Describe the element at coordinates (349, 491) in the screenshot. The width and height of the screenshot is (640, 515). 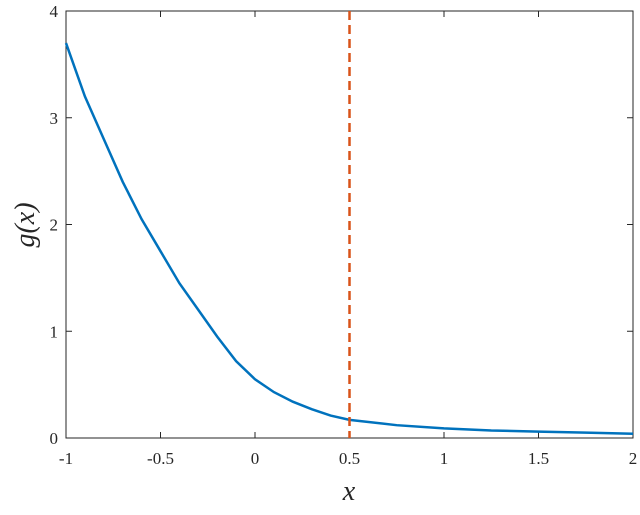
I see `x-axis-label: x` at that location.